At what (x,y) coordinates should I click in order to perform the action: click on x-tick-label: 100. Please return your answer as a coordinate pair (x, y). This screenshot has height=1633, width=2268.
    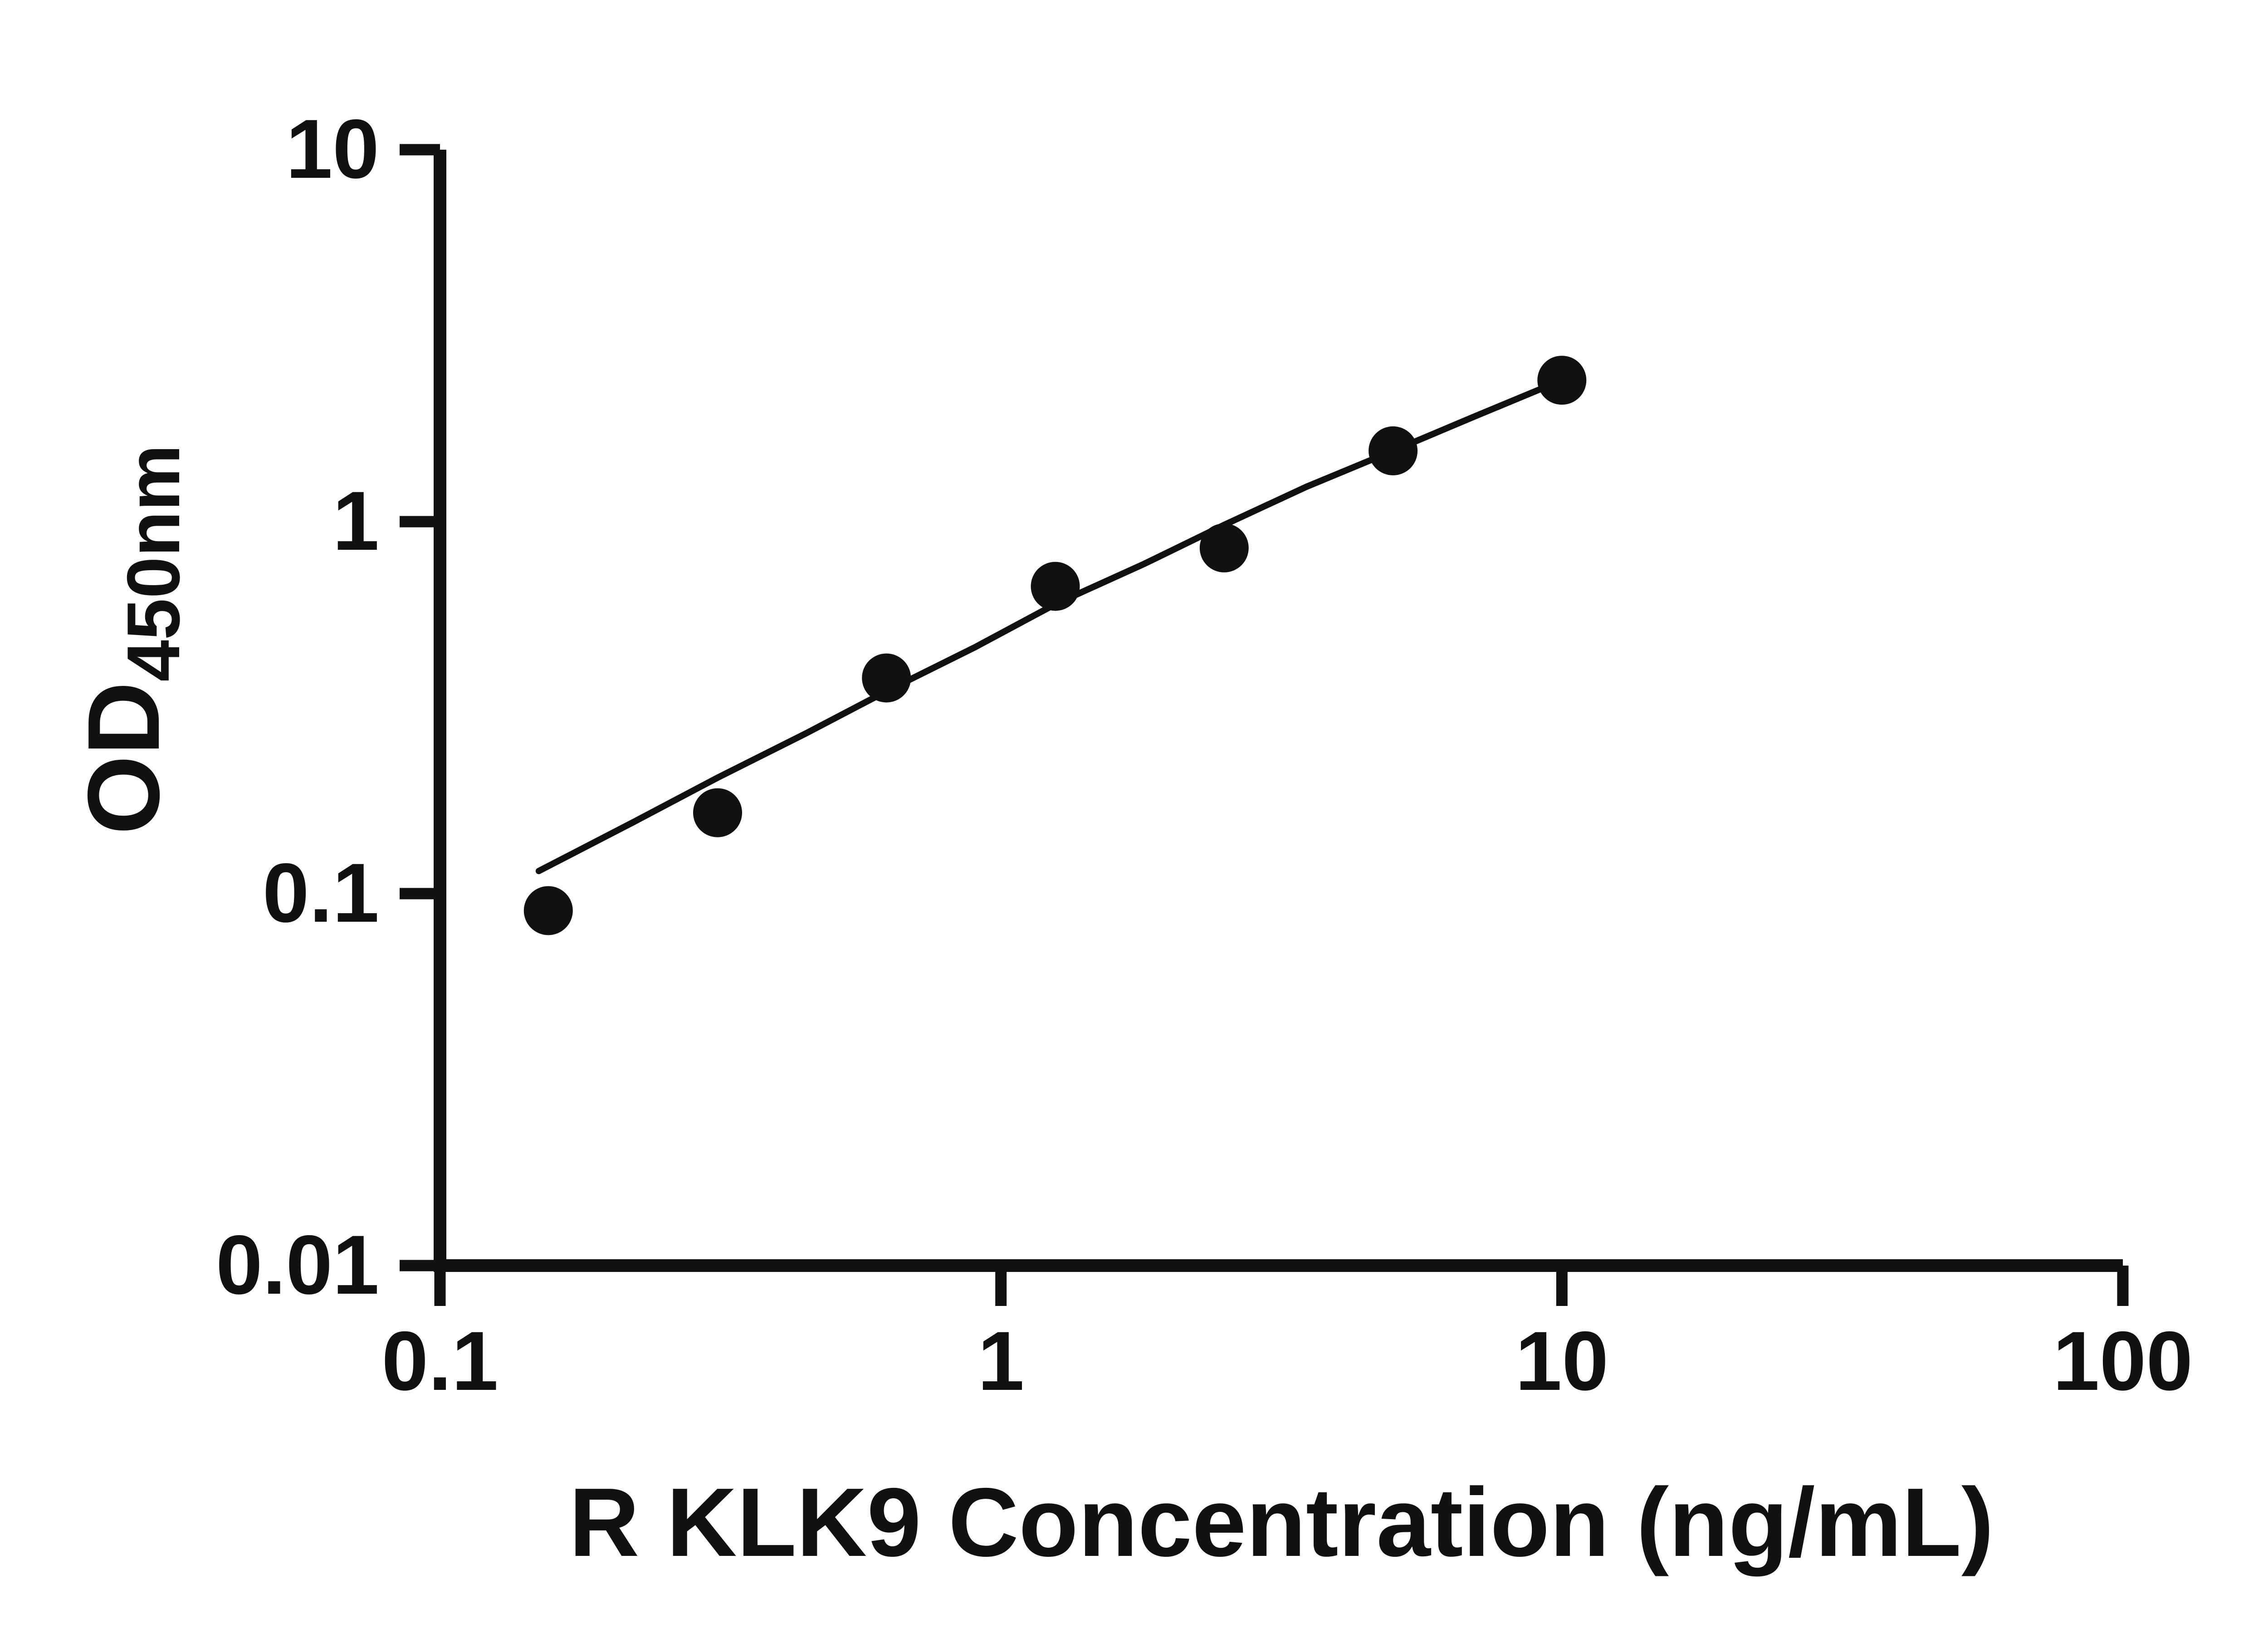
    Looking at the image, I should click on (2123, 1361).